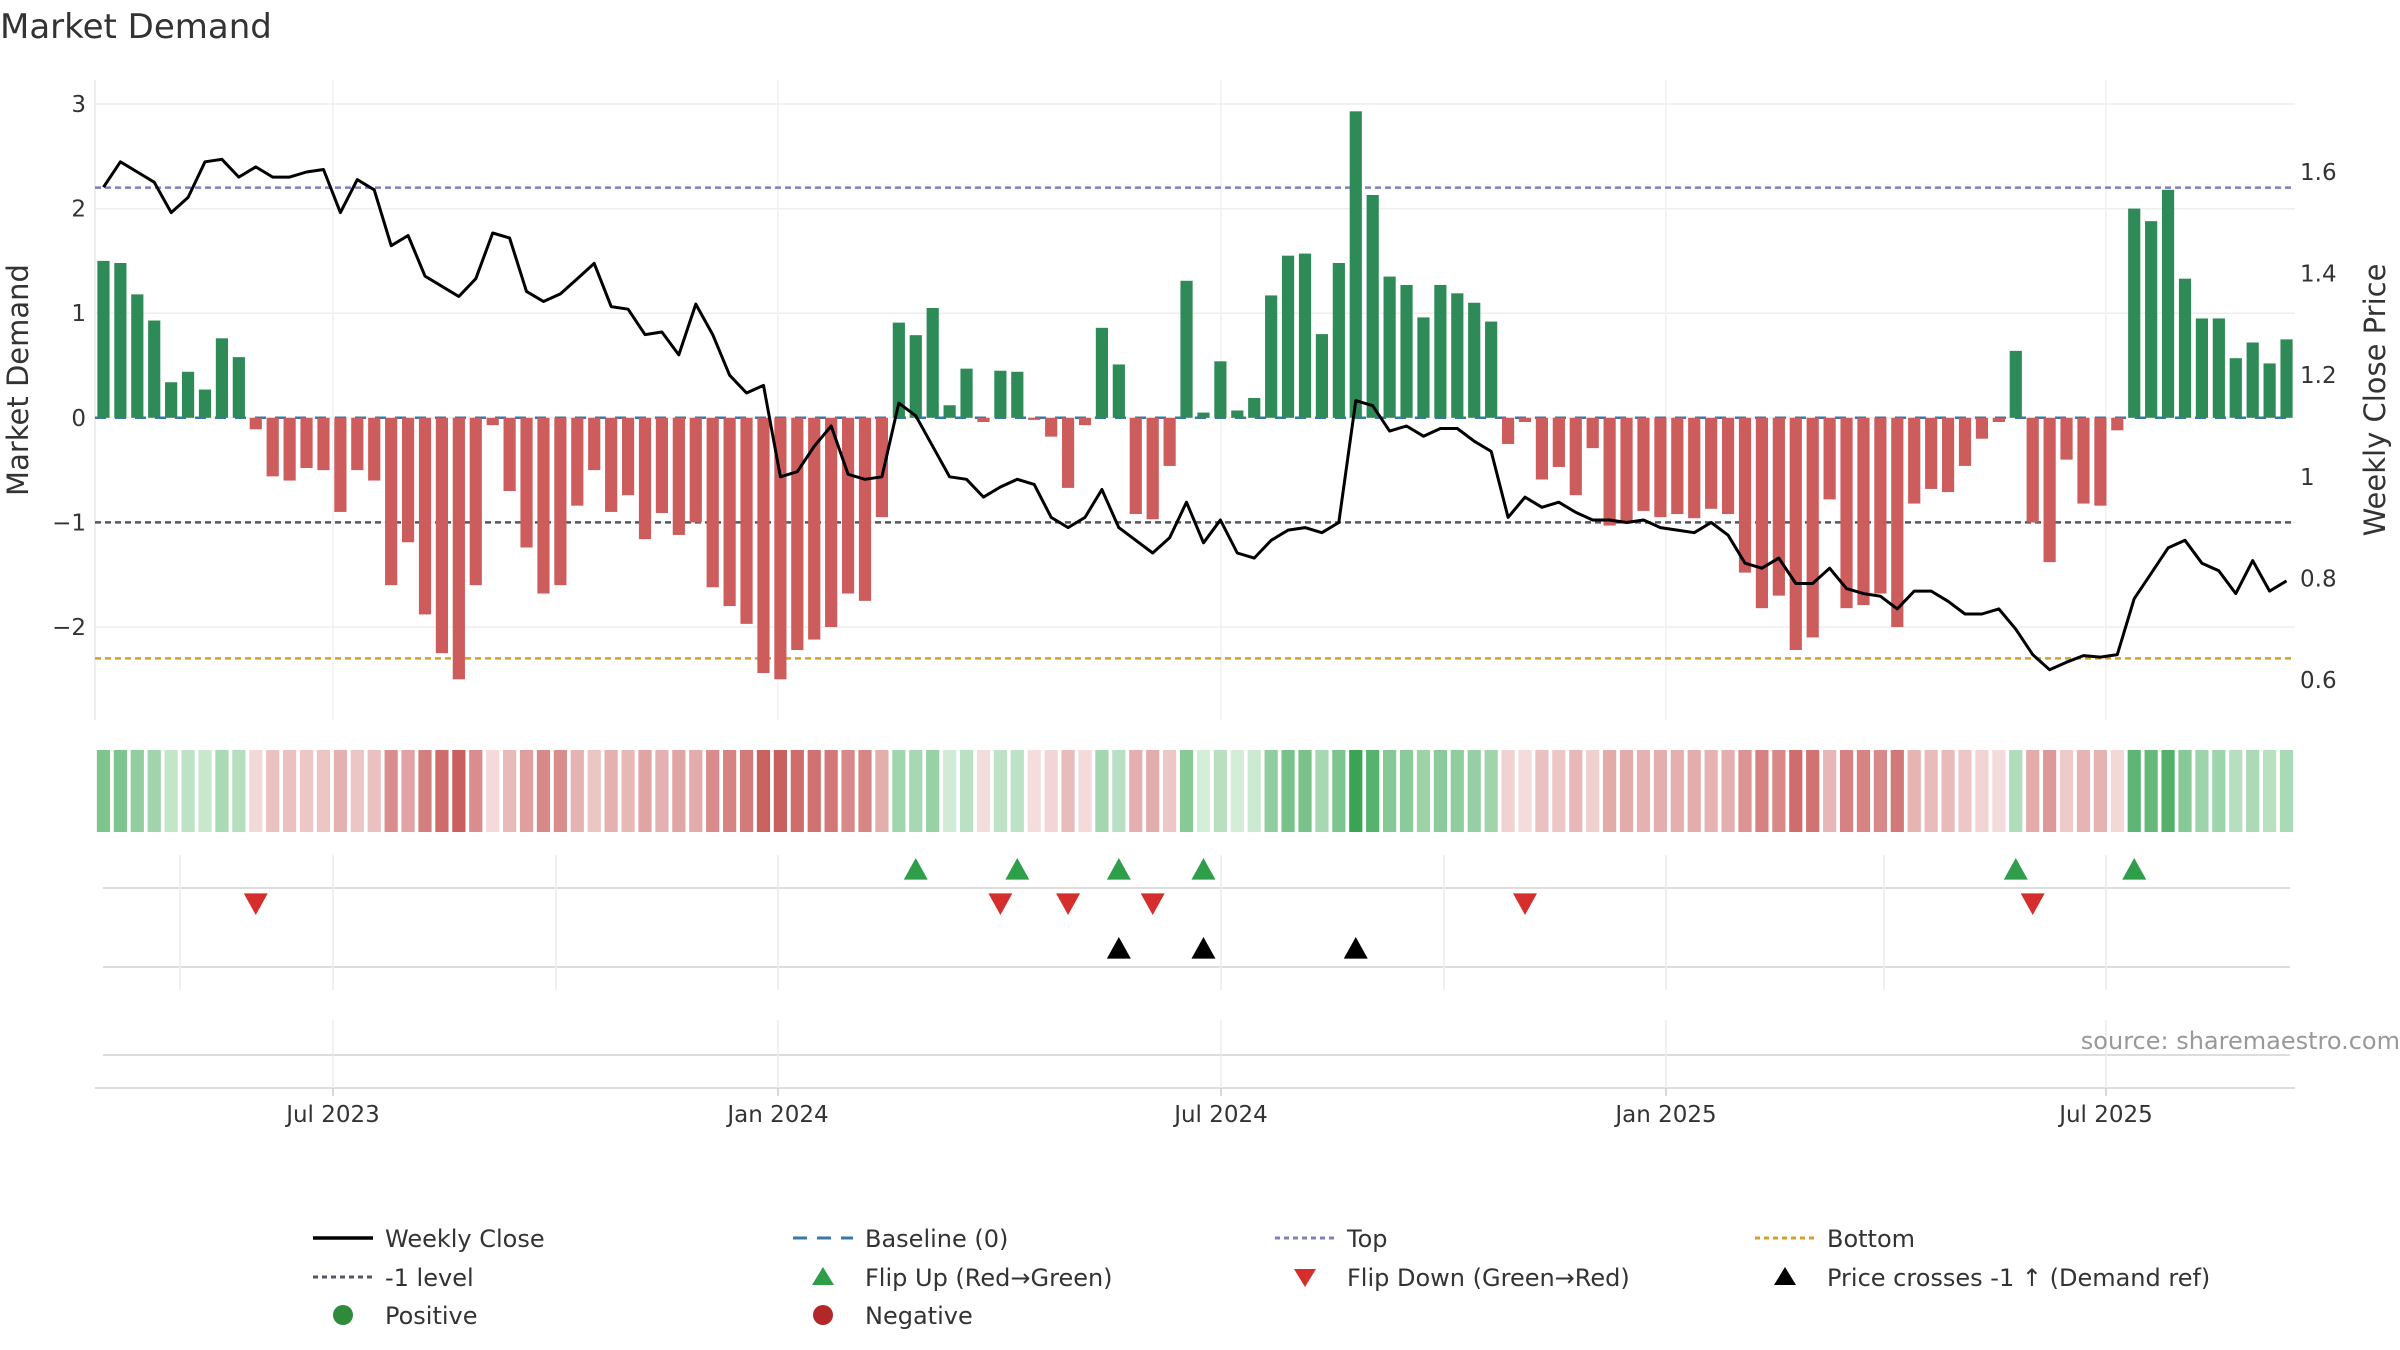 The image size is (2400, 1350). I want to click on y-left-tick-label: 3, so click(78, 105).